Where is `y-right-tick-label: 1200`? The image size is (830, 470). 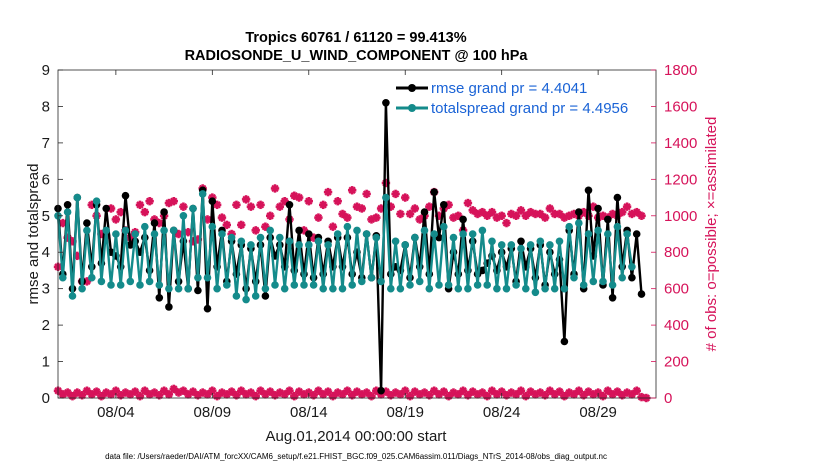
y-right-tick-label: 1200 is located at coordinates (680, 179).